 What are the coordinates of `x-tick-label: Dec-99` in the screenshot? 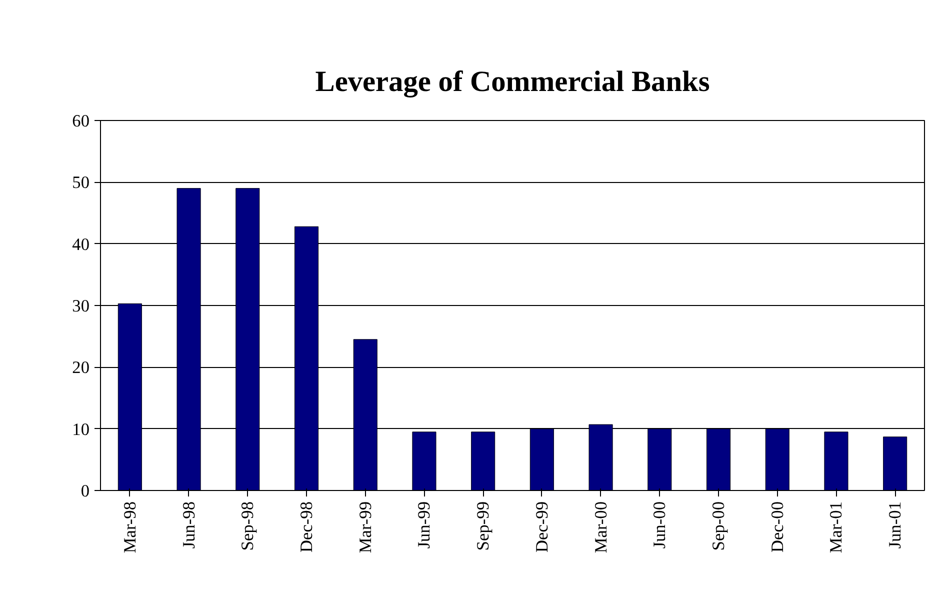 It's located at (542, 526).